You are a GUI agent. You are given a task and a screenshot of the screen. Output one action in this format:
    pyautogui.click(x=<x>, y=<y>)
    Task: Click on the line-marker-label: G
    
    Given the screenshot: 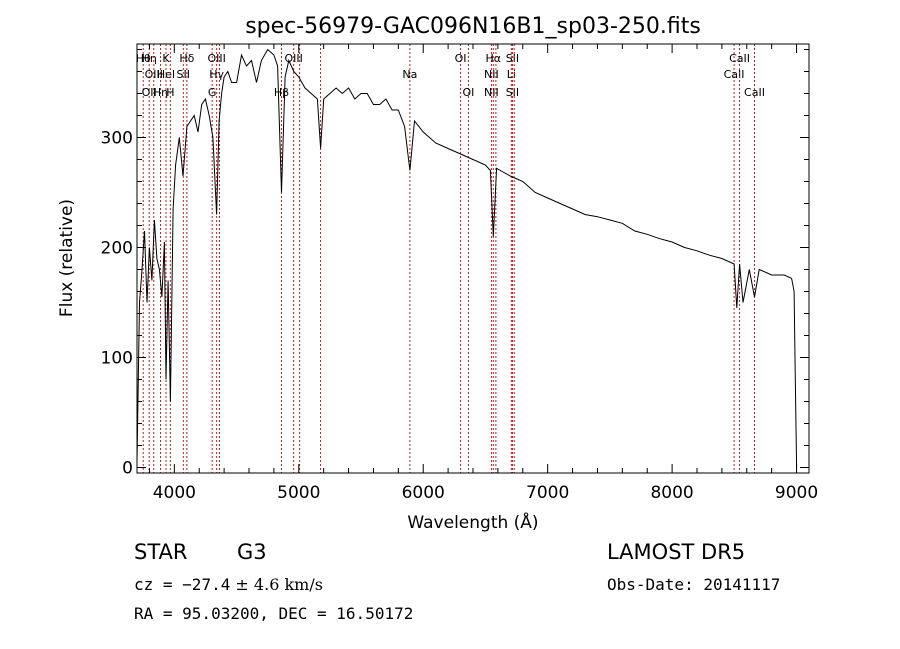 What is the action you would take?
    pyautogui.click(x=212, y=92)
    